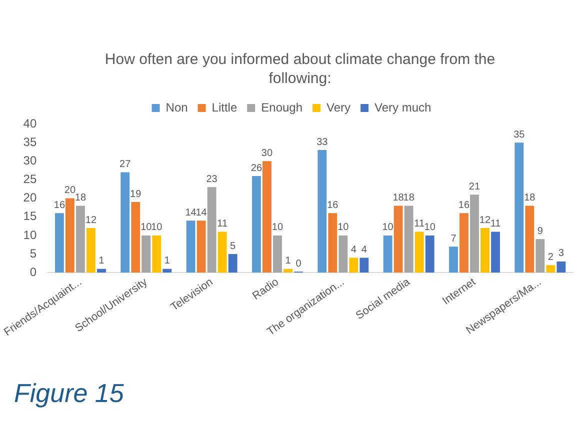  Describe the element at coordinates (300, 69) in the screenshot. I see `chart-title: How often are you informed about climate change from the following:` at that location.